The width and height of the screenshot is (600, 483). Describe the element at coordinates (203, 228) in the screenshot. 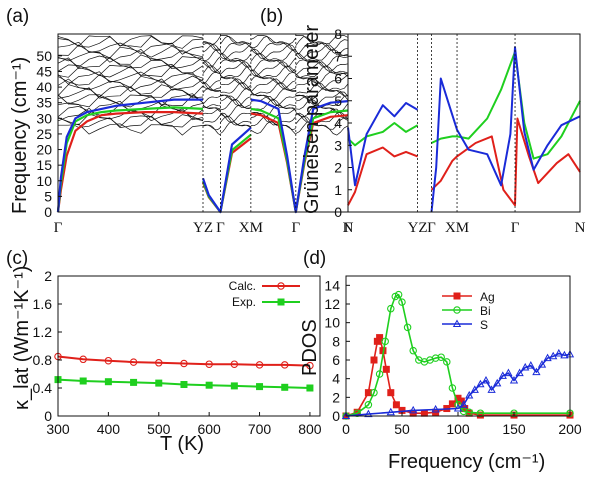

I see `a-xtick-label: YZ` at that location.